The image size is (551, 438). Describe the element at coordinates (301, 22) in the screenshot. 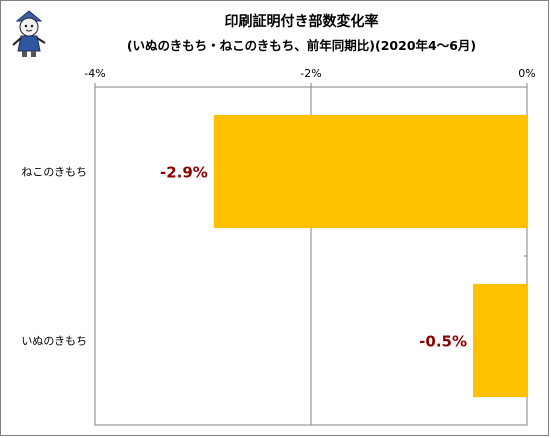

I see `chart-title: 印刷証明付き部数変化率` at that location.